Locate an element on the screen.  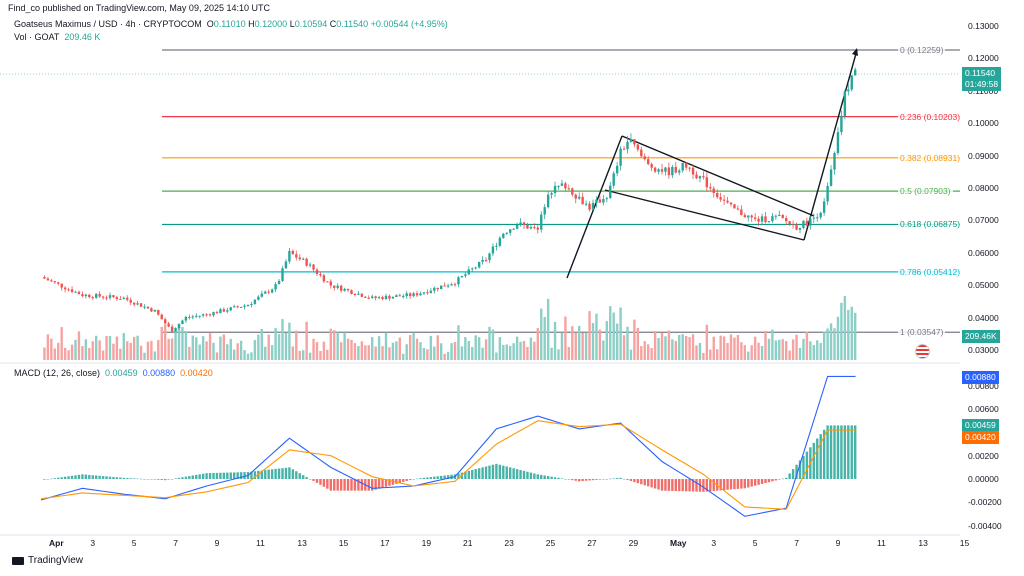
time-tick: 7 is located at coordinates (796, 543).